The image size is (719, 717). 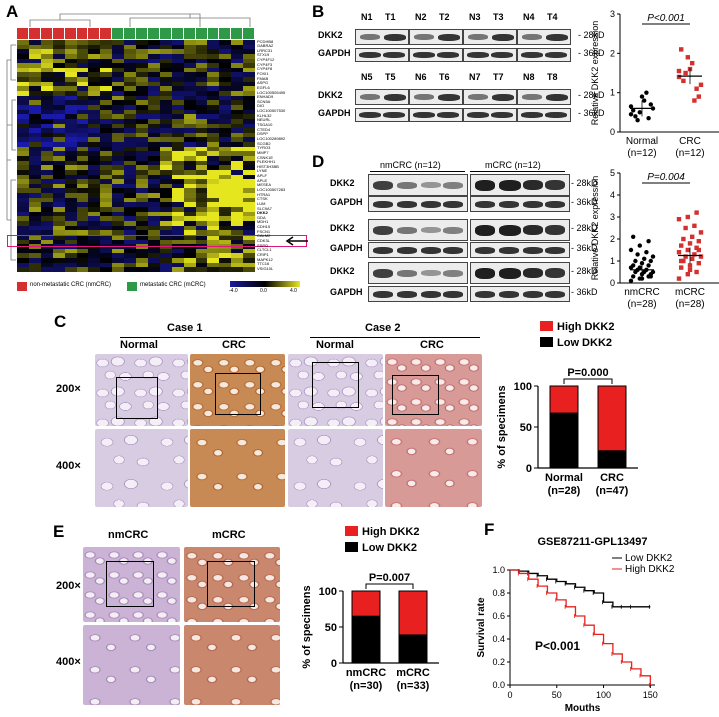 I want to click on c-case2: Case 2, so click(x=383, y=328).